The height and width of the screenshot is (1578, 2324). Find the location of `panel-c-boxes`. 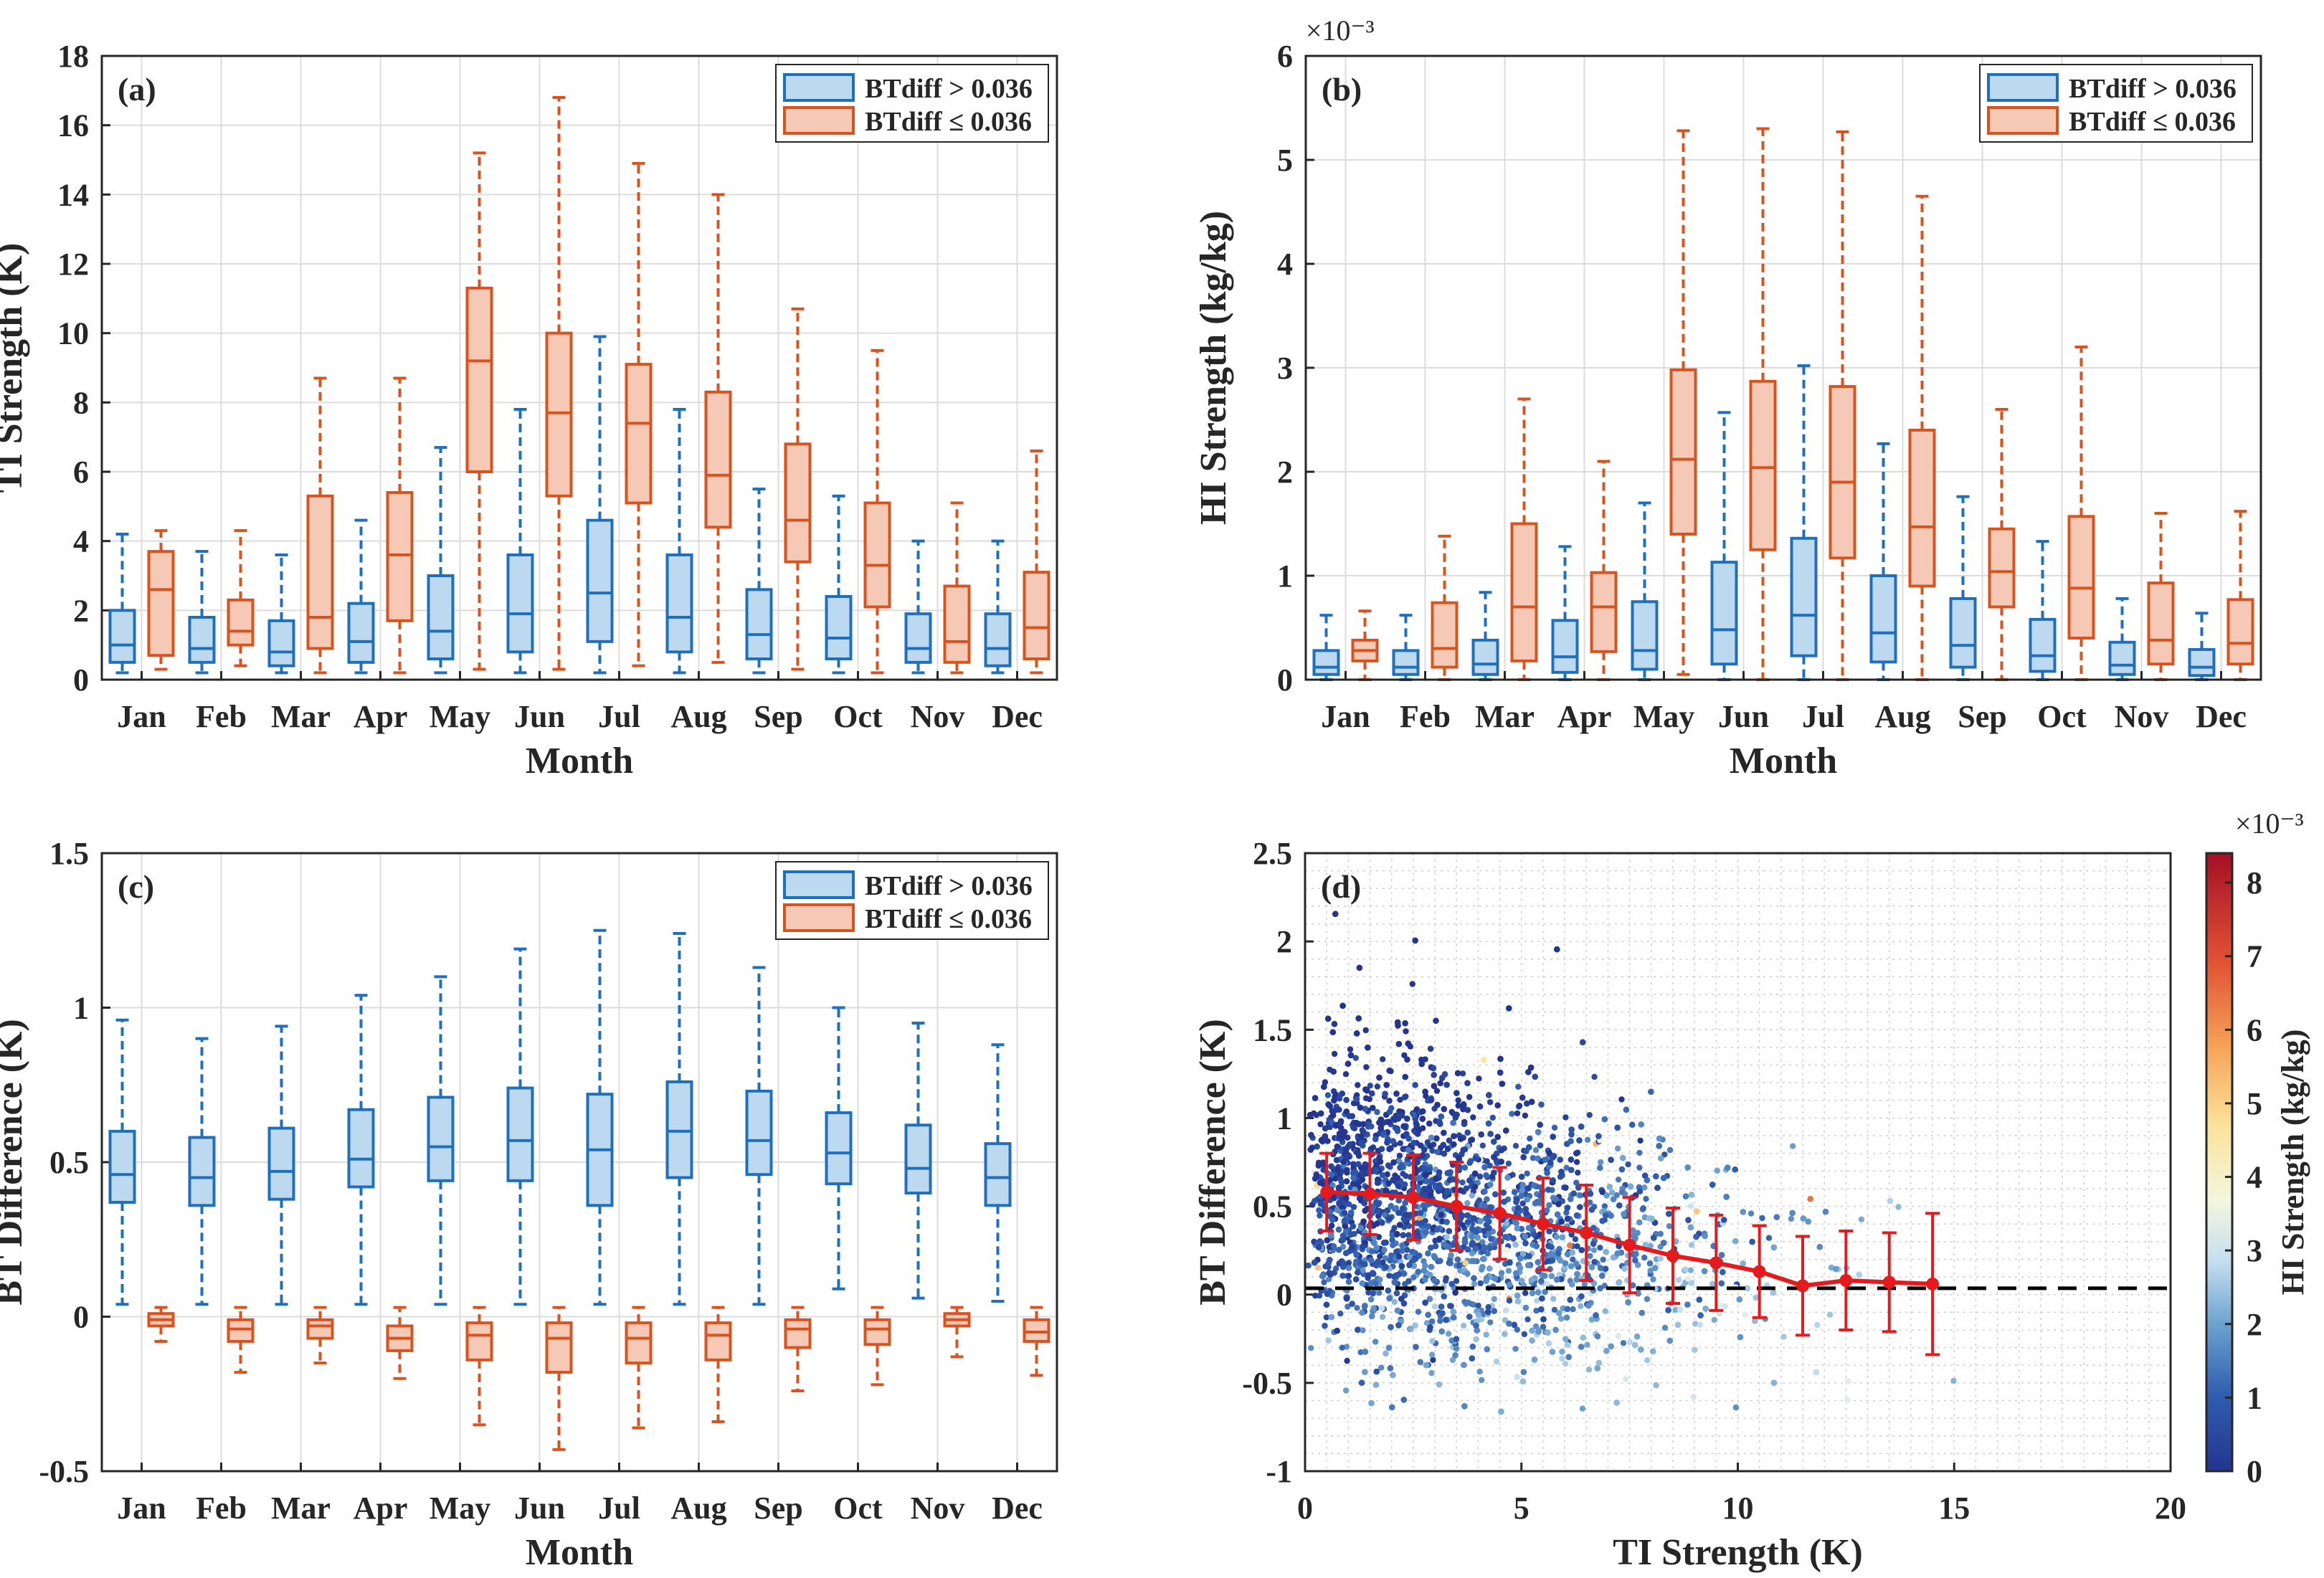

panel-c-boxes is located at coordinates (579, 1189).